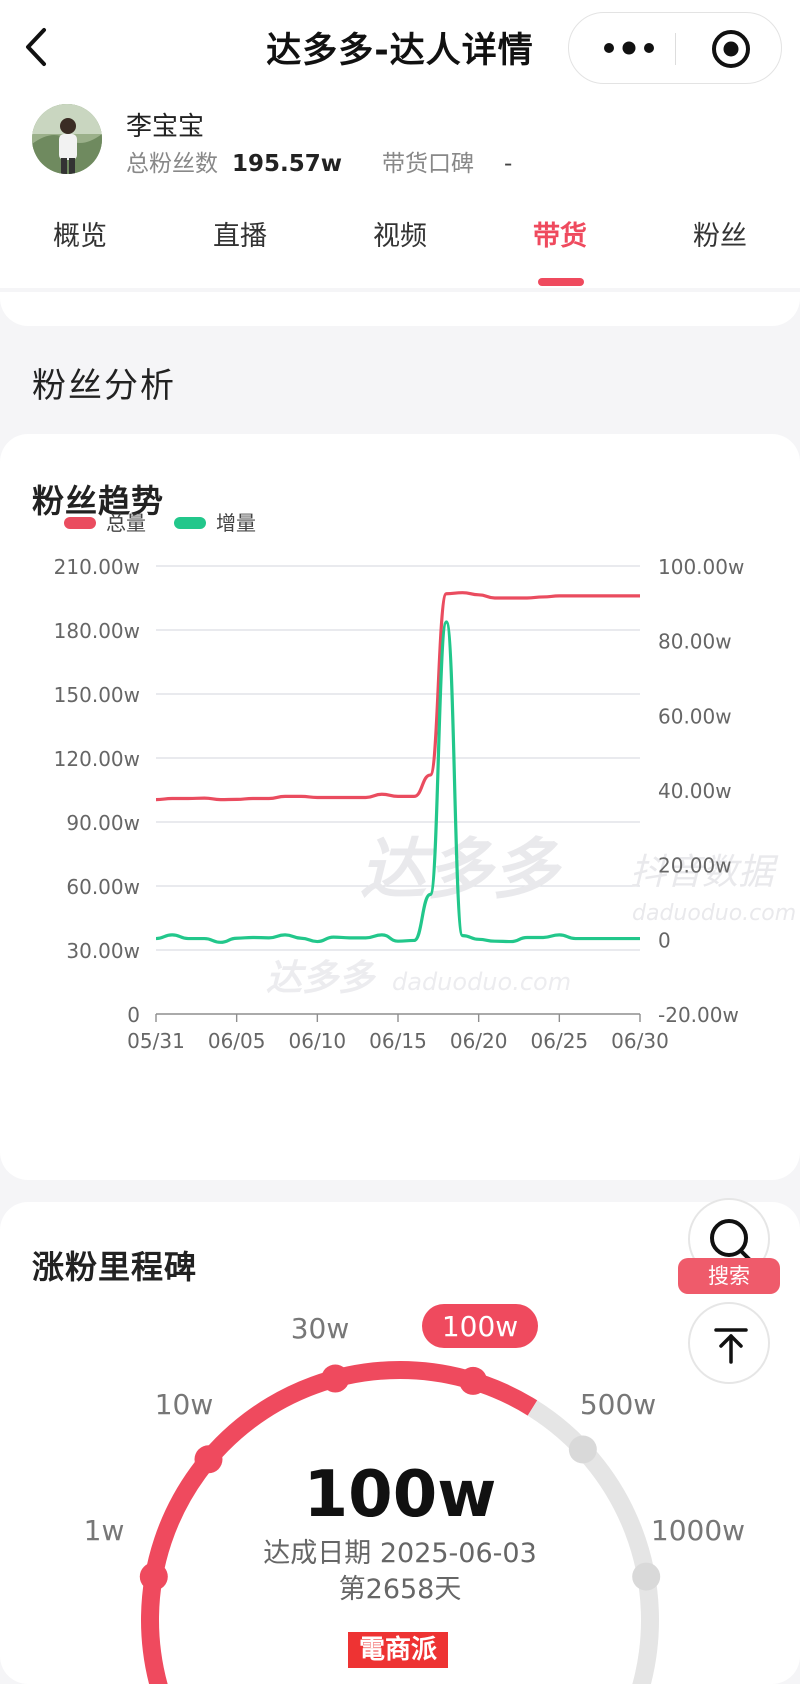 This screenshot has width=800, height=1684. Describe the element at coordinates (698, 1530) in the screenshot. I see `milestone-label: 1000w` at that location.